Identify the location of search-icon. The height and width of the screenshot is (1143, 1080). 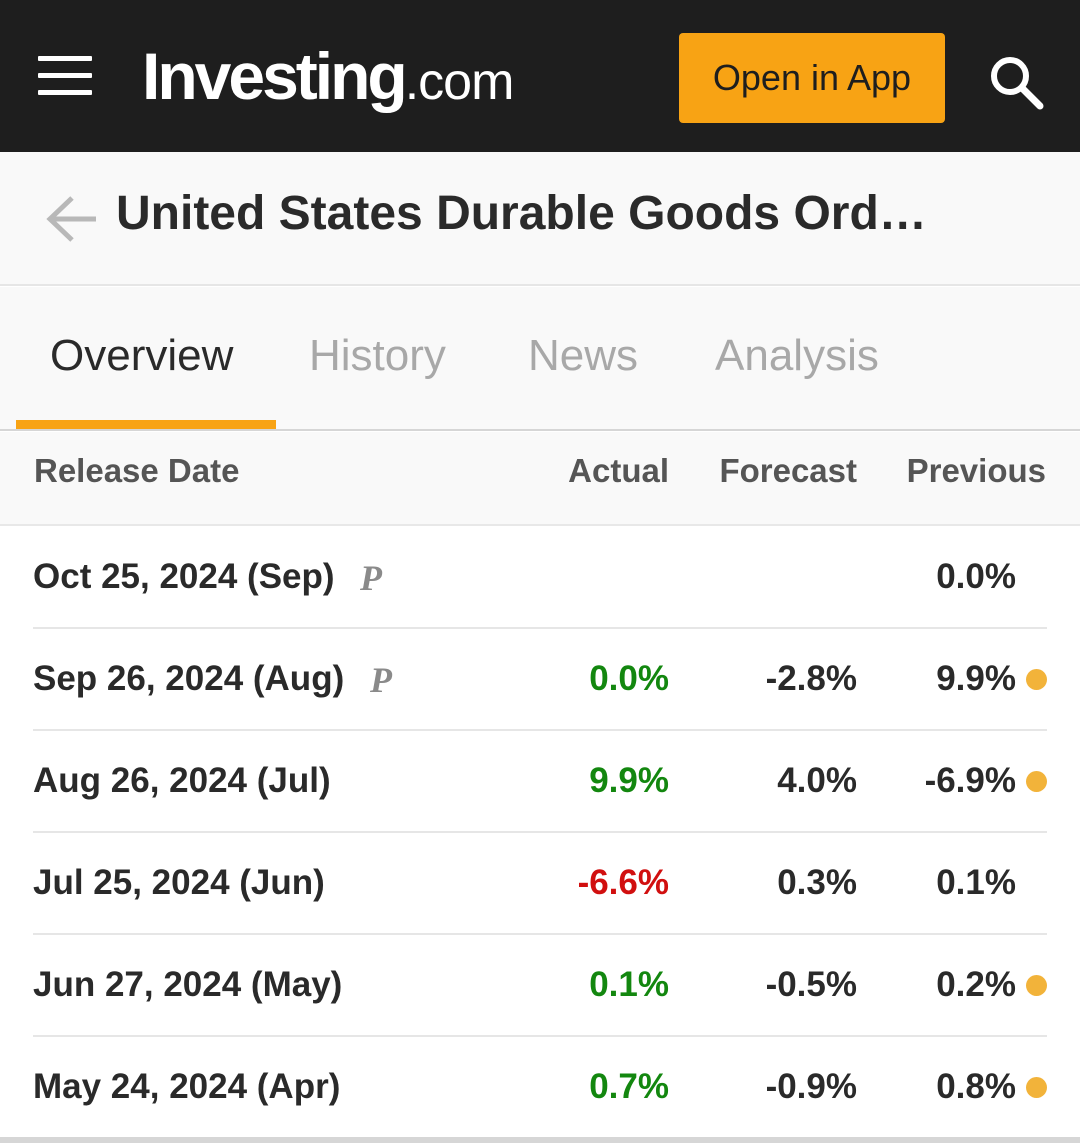
(1016, 82).